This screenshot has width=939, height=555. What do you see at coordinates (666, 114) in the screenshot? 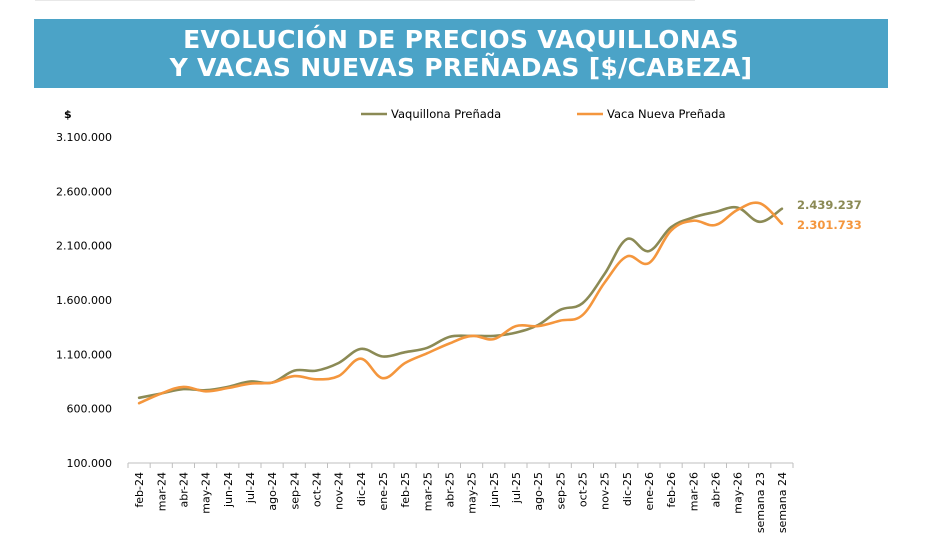
I see `legend-label-vaca-nueva-prenada: Vaca Nueva Preñada` at bounding box center [666, 114].